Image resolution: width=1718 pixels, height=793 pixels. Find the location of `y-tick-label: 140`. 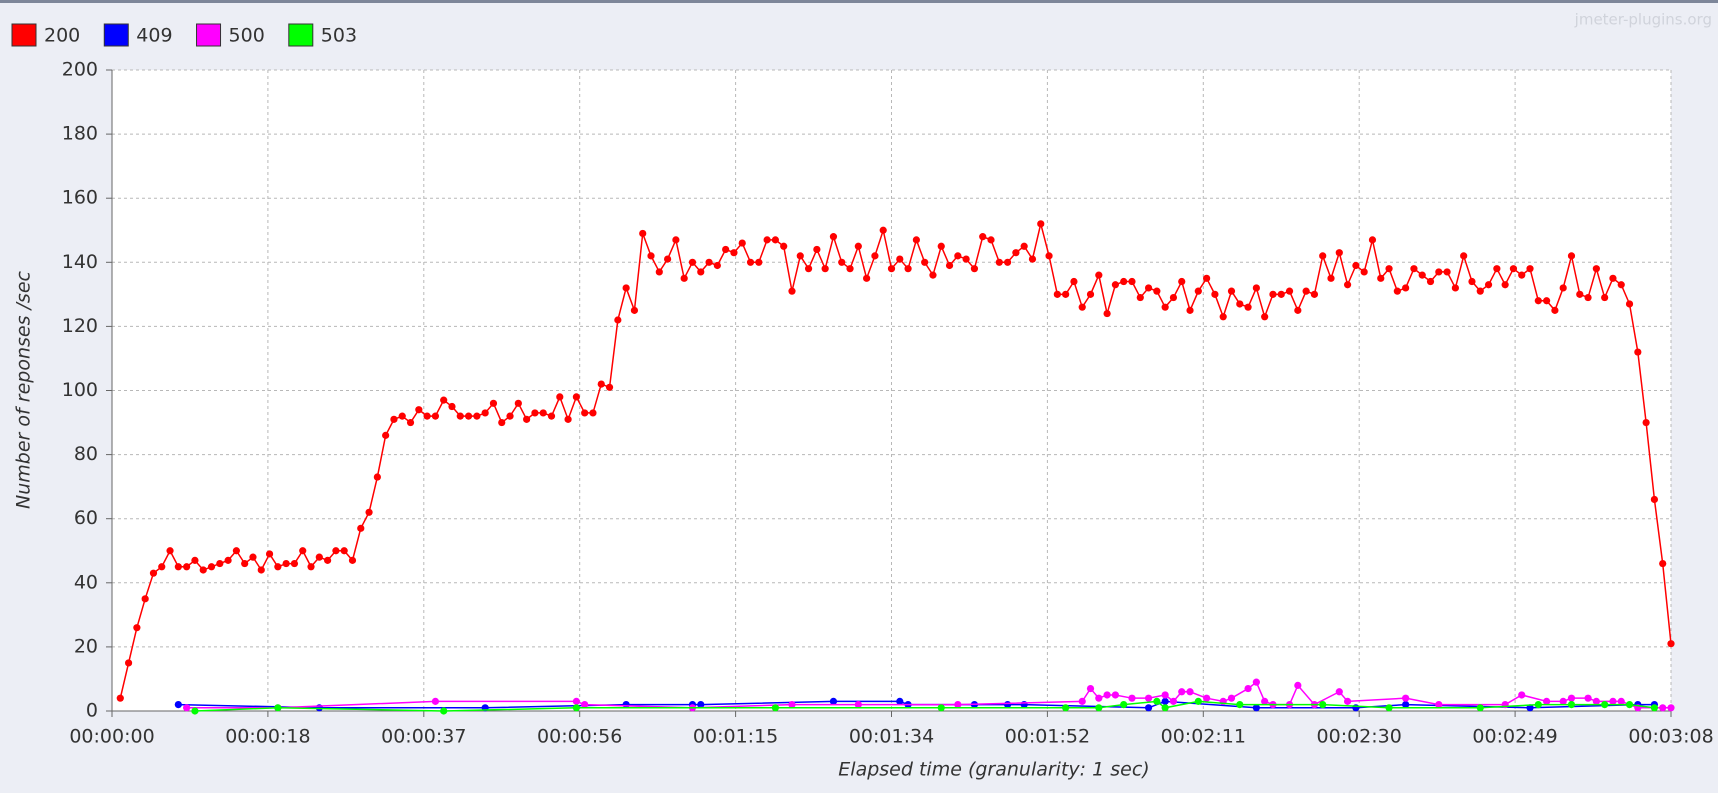

y-tick-label: 140 is located at coordinates (80, 262).